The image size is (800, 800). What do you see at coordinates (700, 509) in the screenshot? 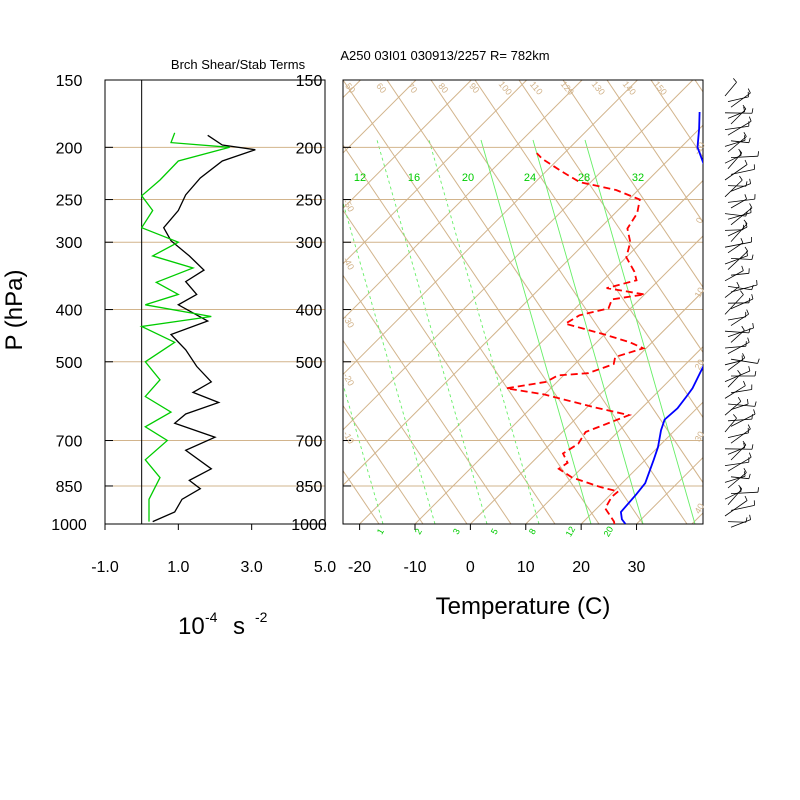
I see `theta-e-label: 40` at bounding box center [700, 509].